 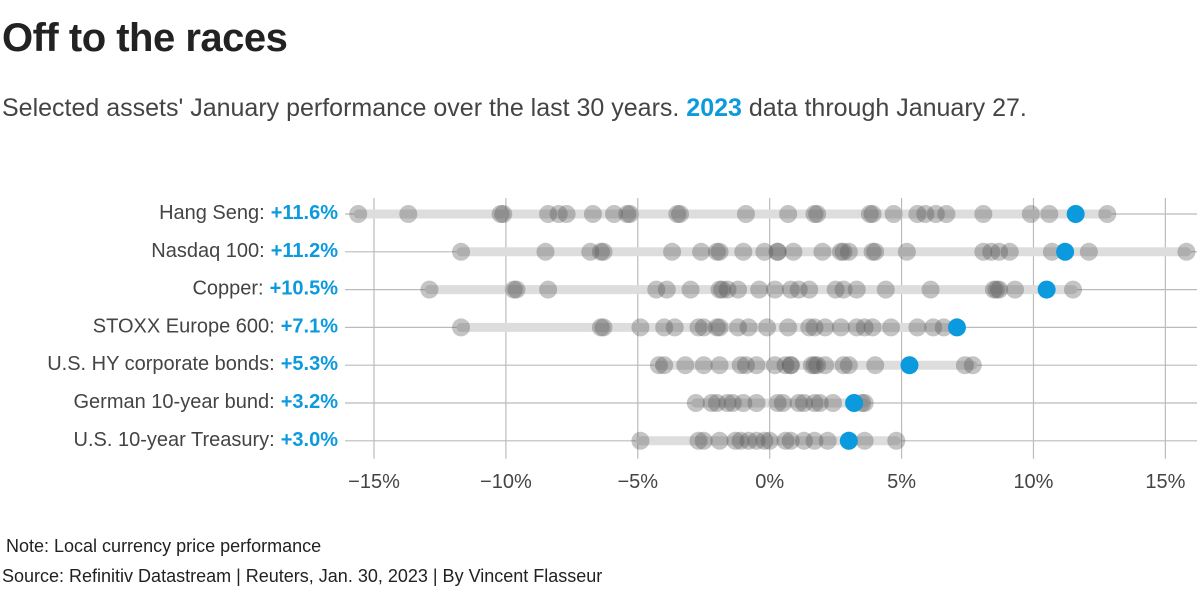 I want to click on category-label: U.S. 10-year Treasury:, so click(x=174, y=440).